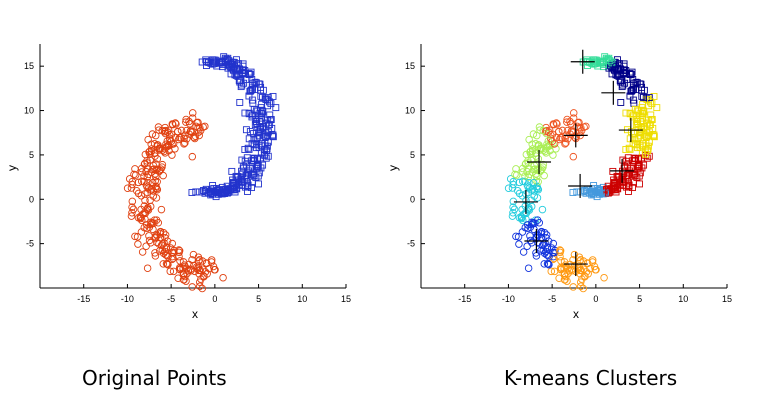 This screenshot has height=414, width=776. Describe the element at coordinates (639, 299) in the screenshot. I see `x-tick-label: 5` at that location.